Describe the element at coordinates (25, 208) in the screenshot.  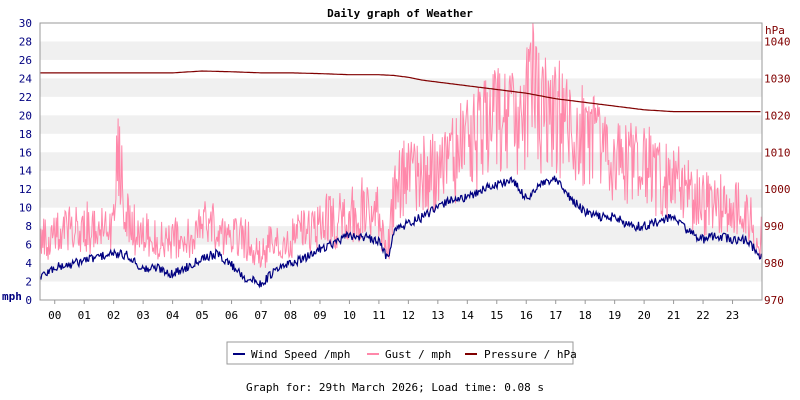
I see `left-tick-label: 10` at that location.